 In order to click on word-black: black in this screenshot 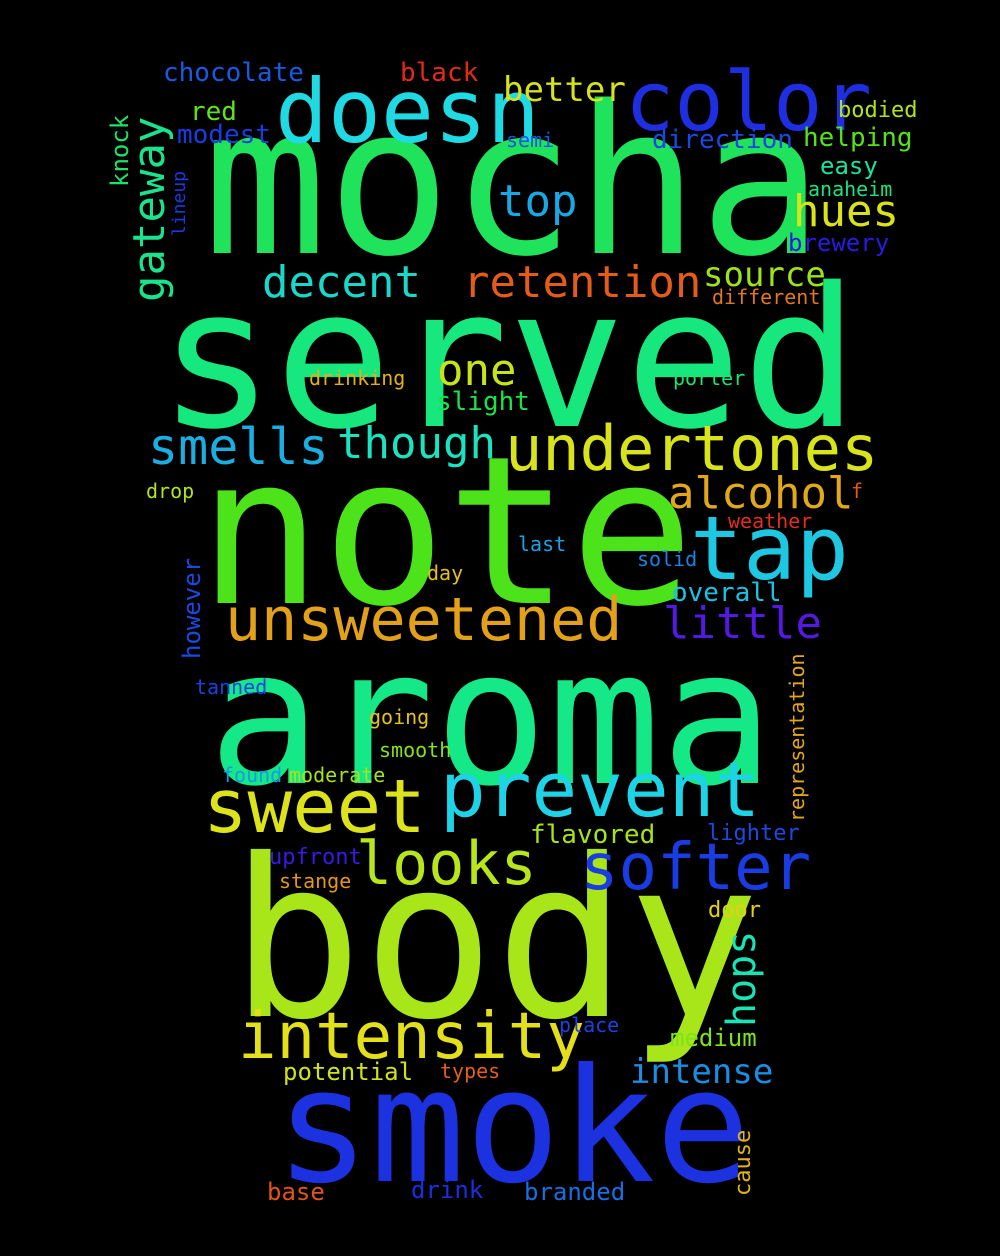, I will do `click(439, 73)`.